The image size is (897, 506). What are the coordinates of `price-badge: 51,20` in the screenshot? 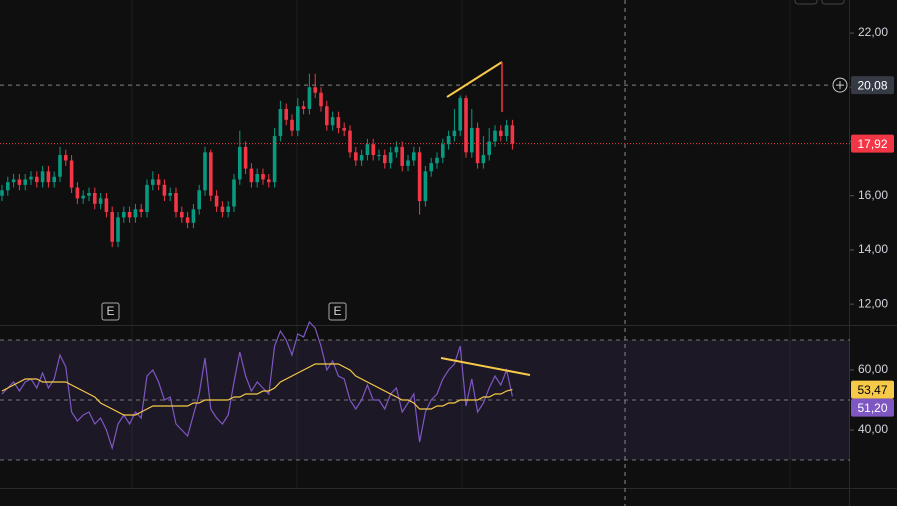 It's located at (872, 407).